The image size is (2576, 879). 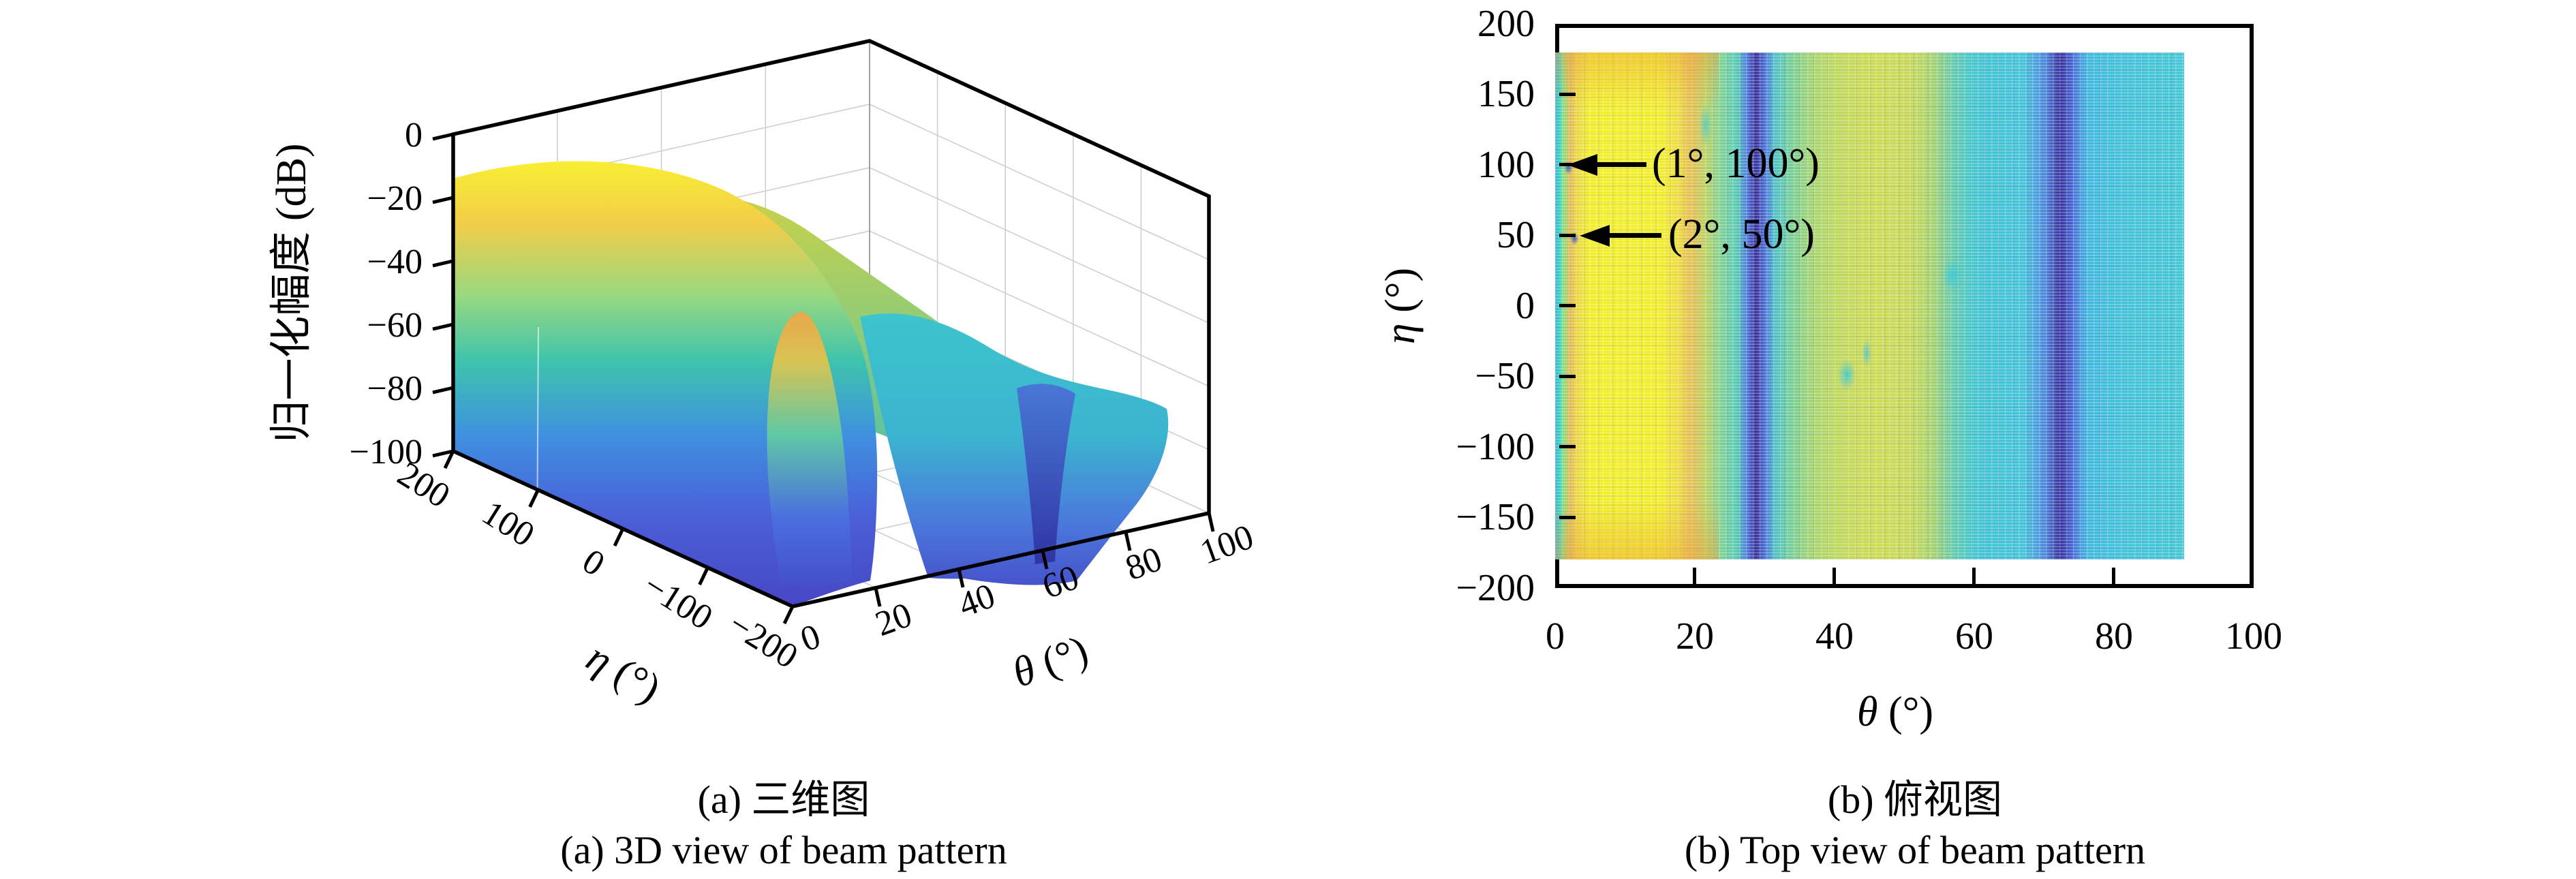 I want to click on x-tick-label: 40, so click(x=1834, y=636).